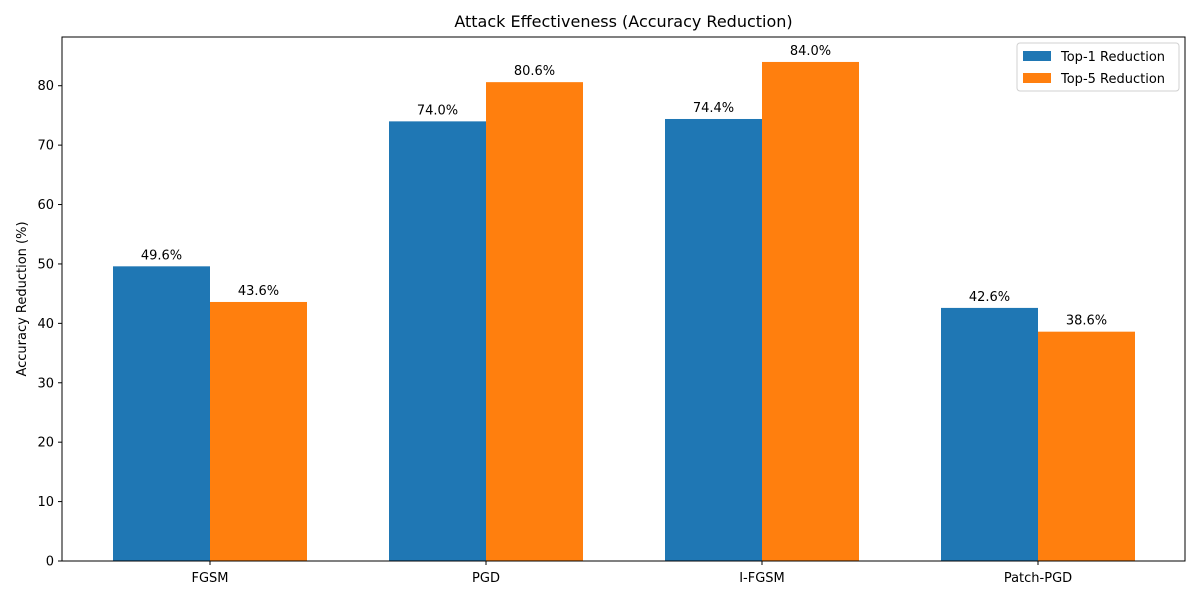 Image resolution: width=1200 pixels, height=600 pixels. Describe the element at coordinates (1112, 57) in the screenshot. I see `legend-label: Top-1 Reduction` at that location.